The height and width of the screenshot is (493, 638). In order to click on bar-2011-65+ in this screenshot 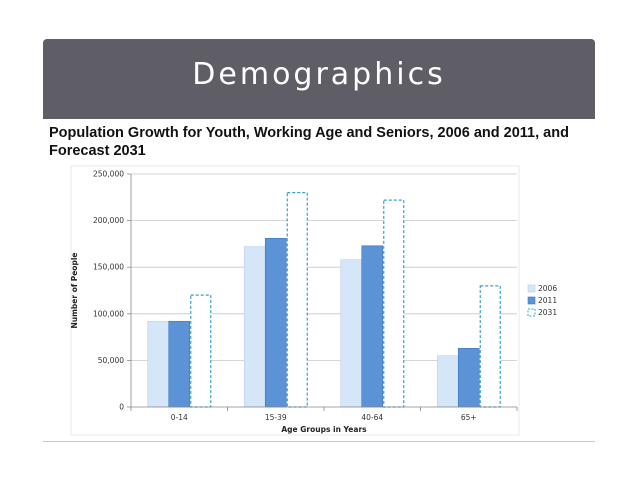, I will do `click(468, 377)`.